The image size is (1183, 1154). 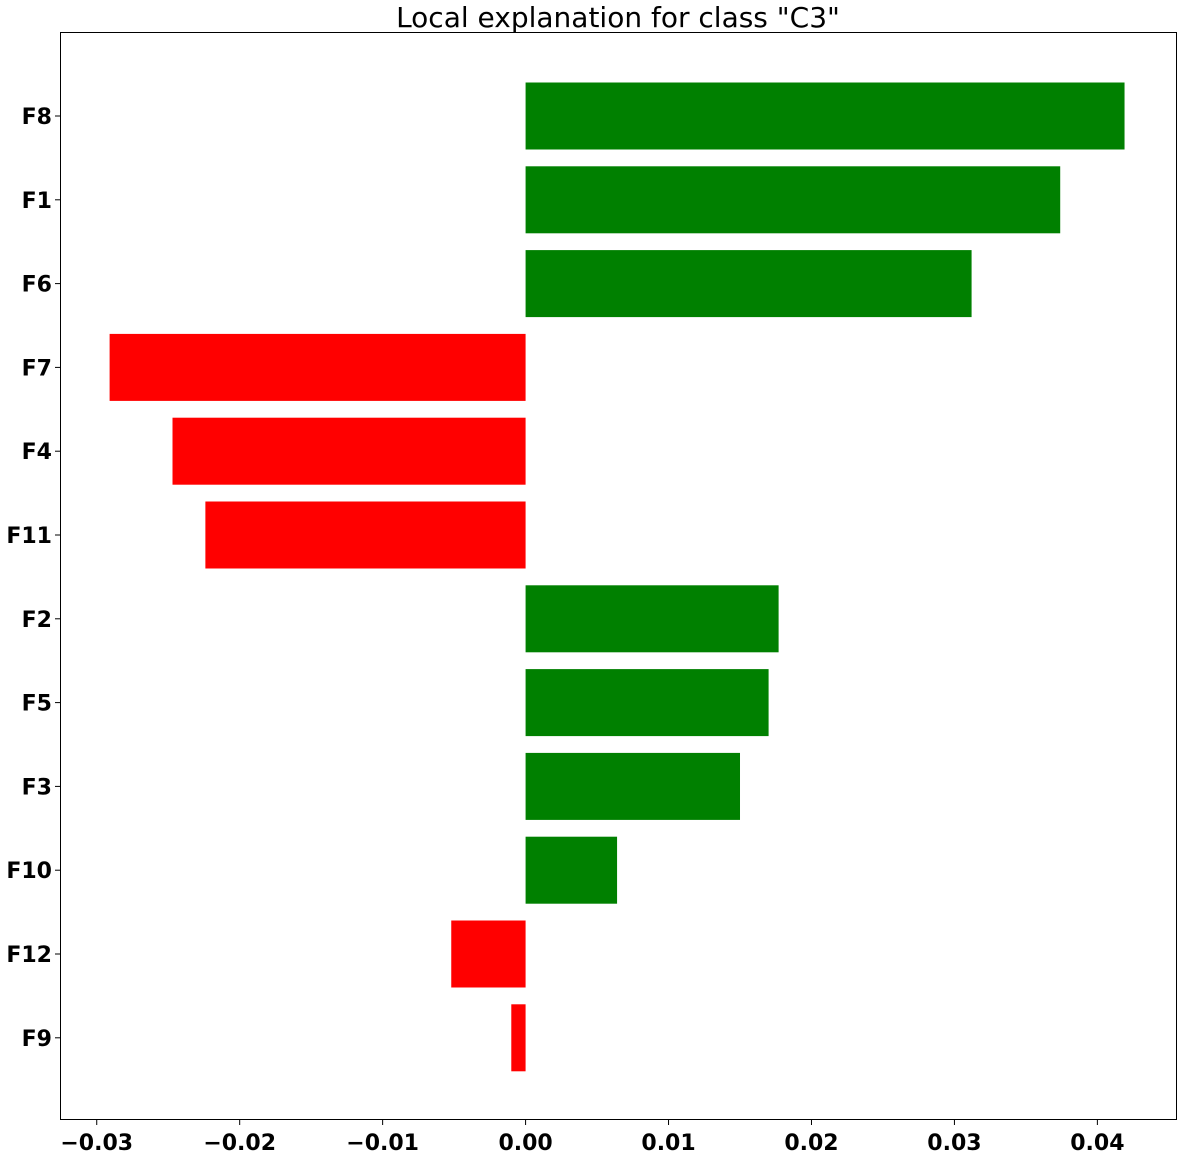 What do you see at coordinates (37, 1039) in the screenshot?
I see `y-tick-label: F9` at bounding box center [37, 1039].